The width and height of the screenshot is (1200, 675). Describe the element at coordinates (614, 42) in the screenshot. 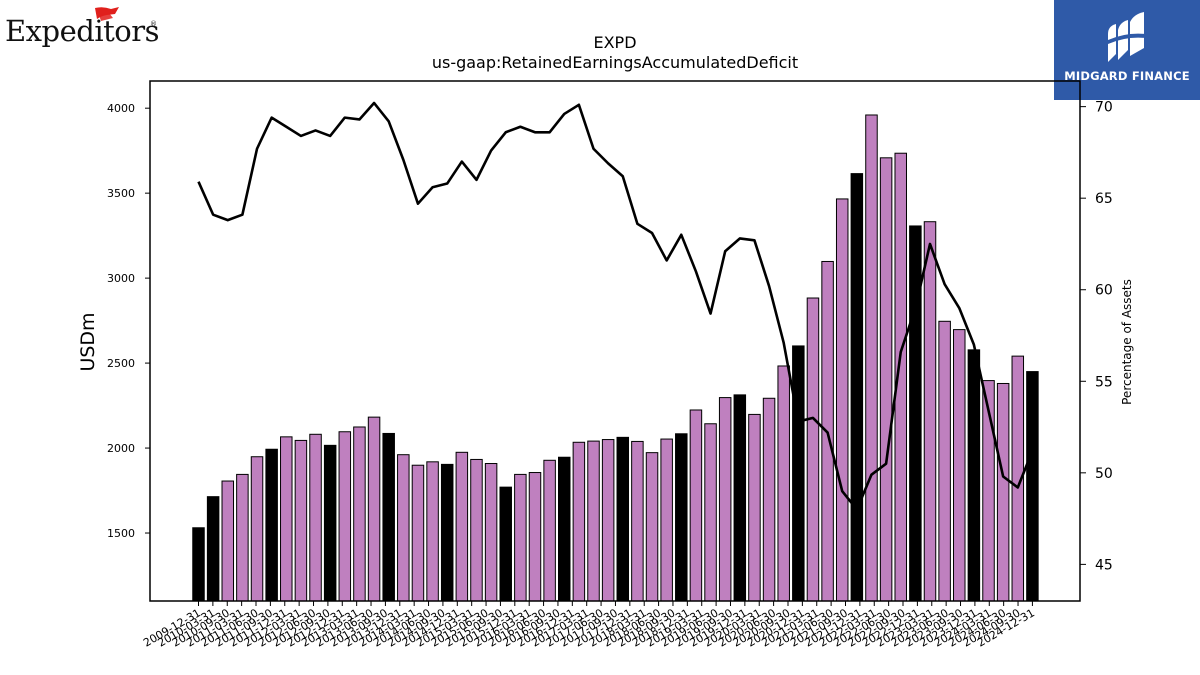

I see `chart-title: EXPD` at that location.